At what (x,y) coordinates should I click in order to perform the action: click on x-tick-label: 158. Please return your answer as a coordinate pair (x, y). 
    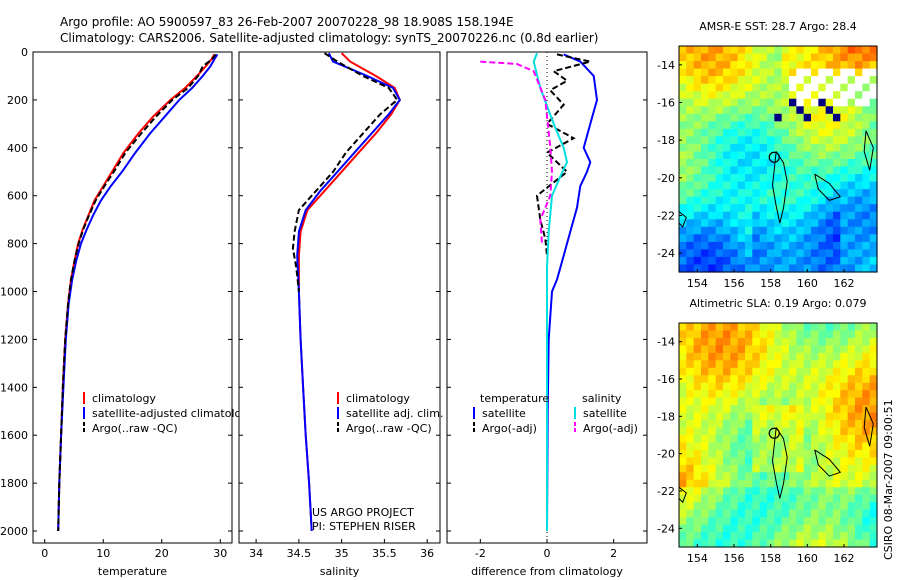
    Looking at the image, I should click on (770, 283).